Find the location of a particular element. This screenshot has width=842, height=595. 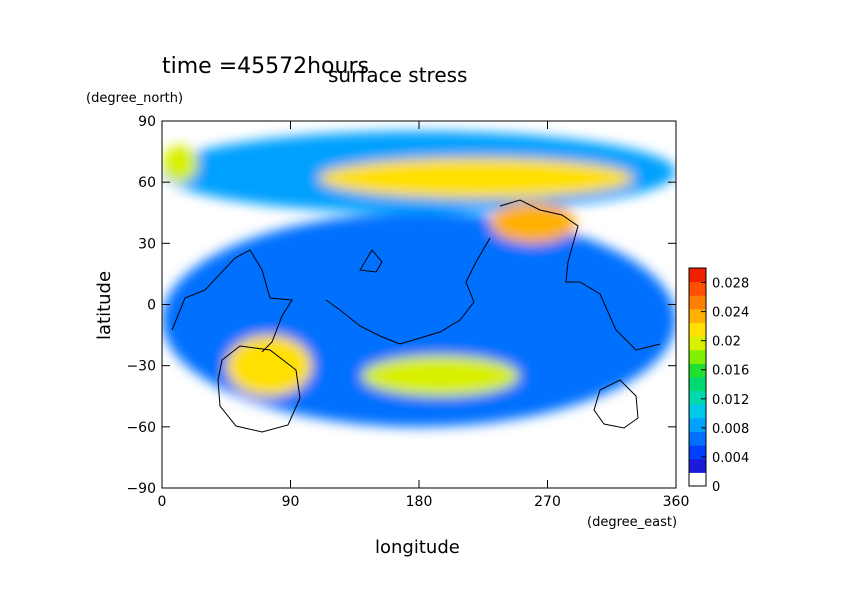

y-tick-label: −30 is located at coordinates (141, 367).